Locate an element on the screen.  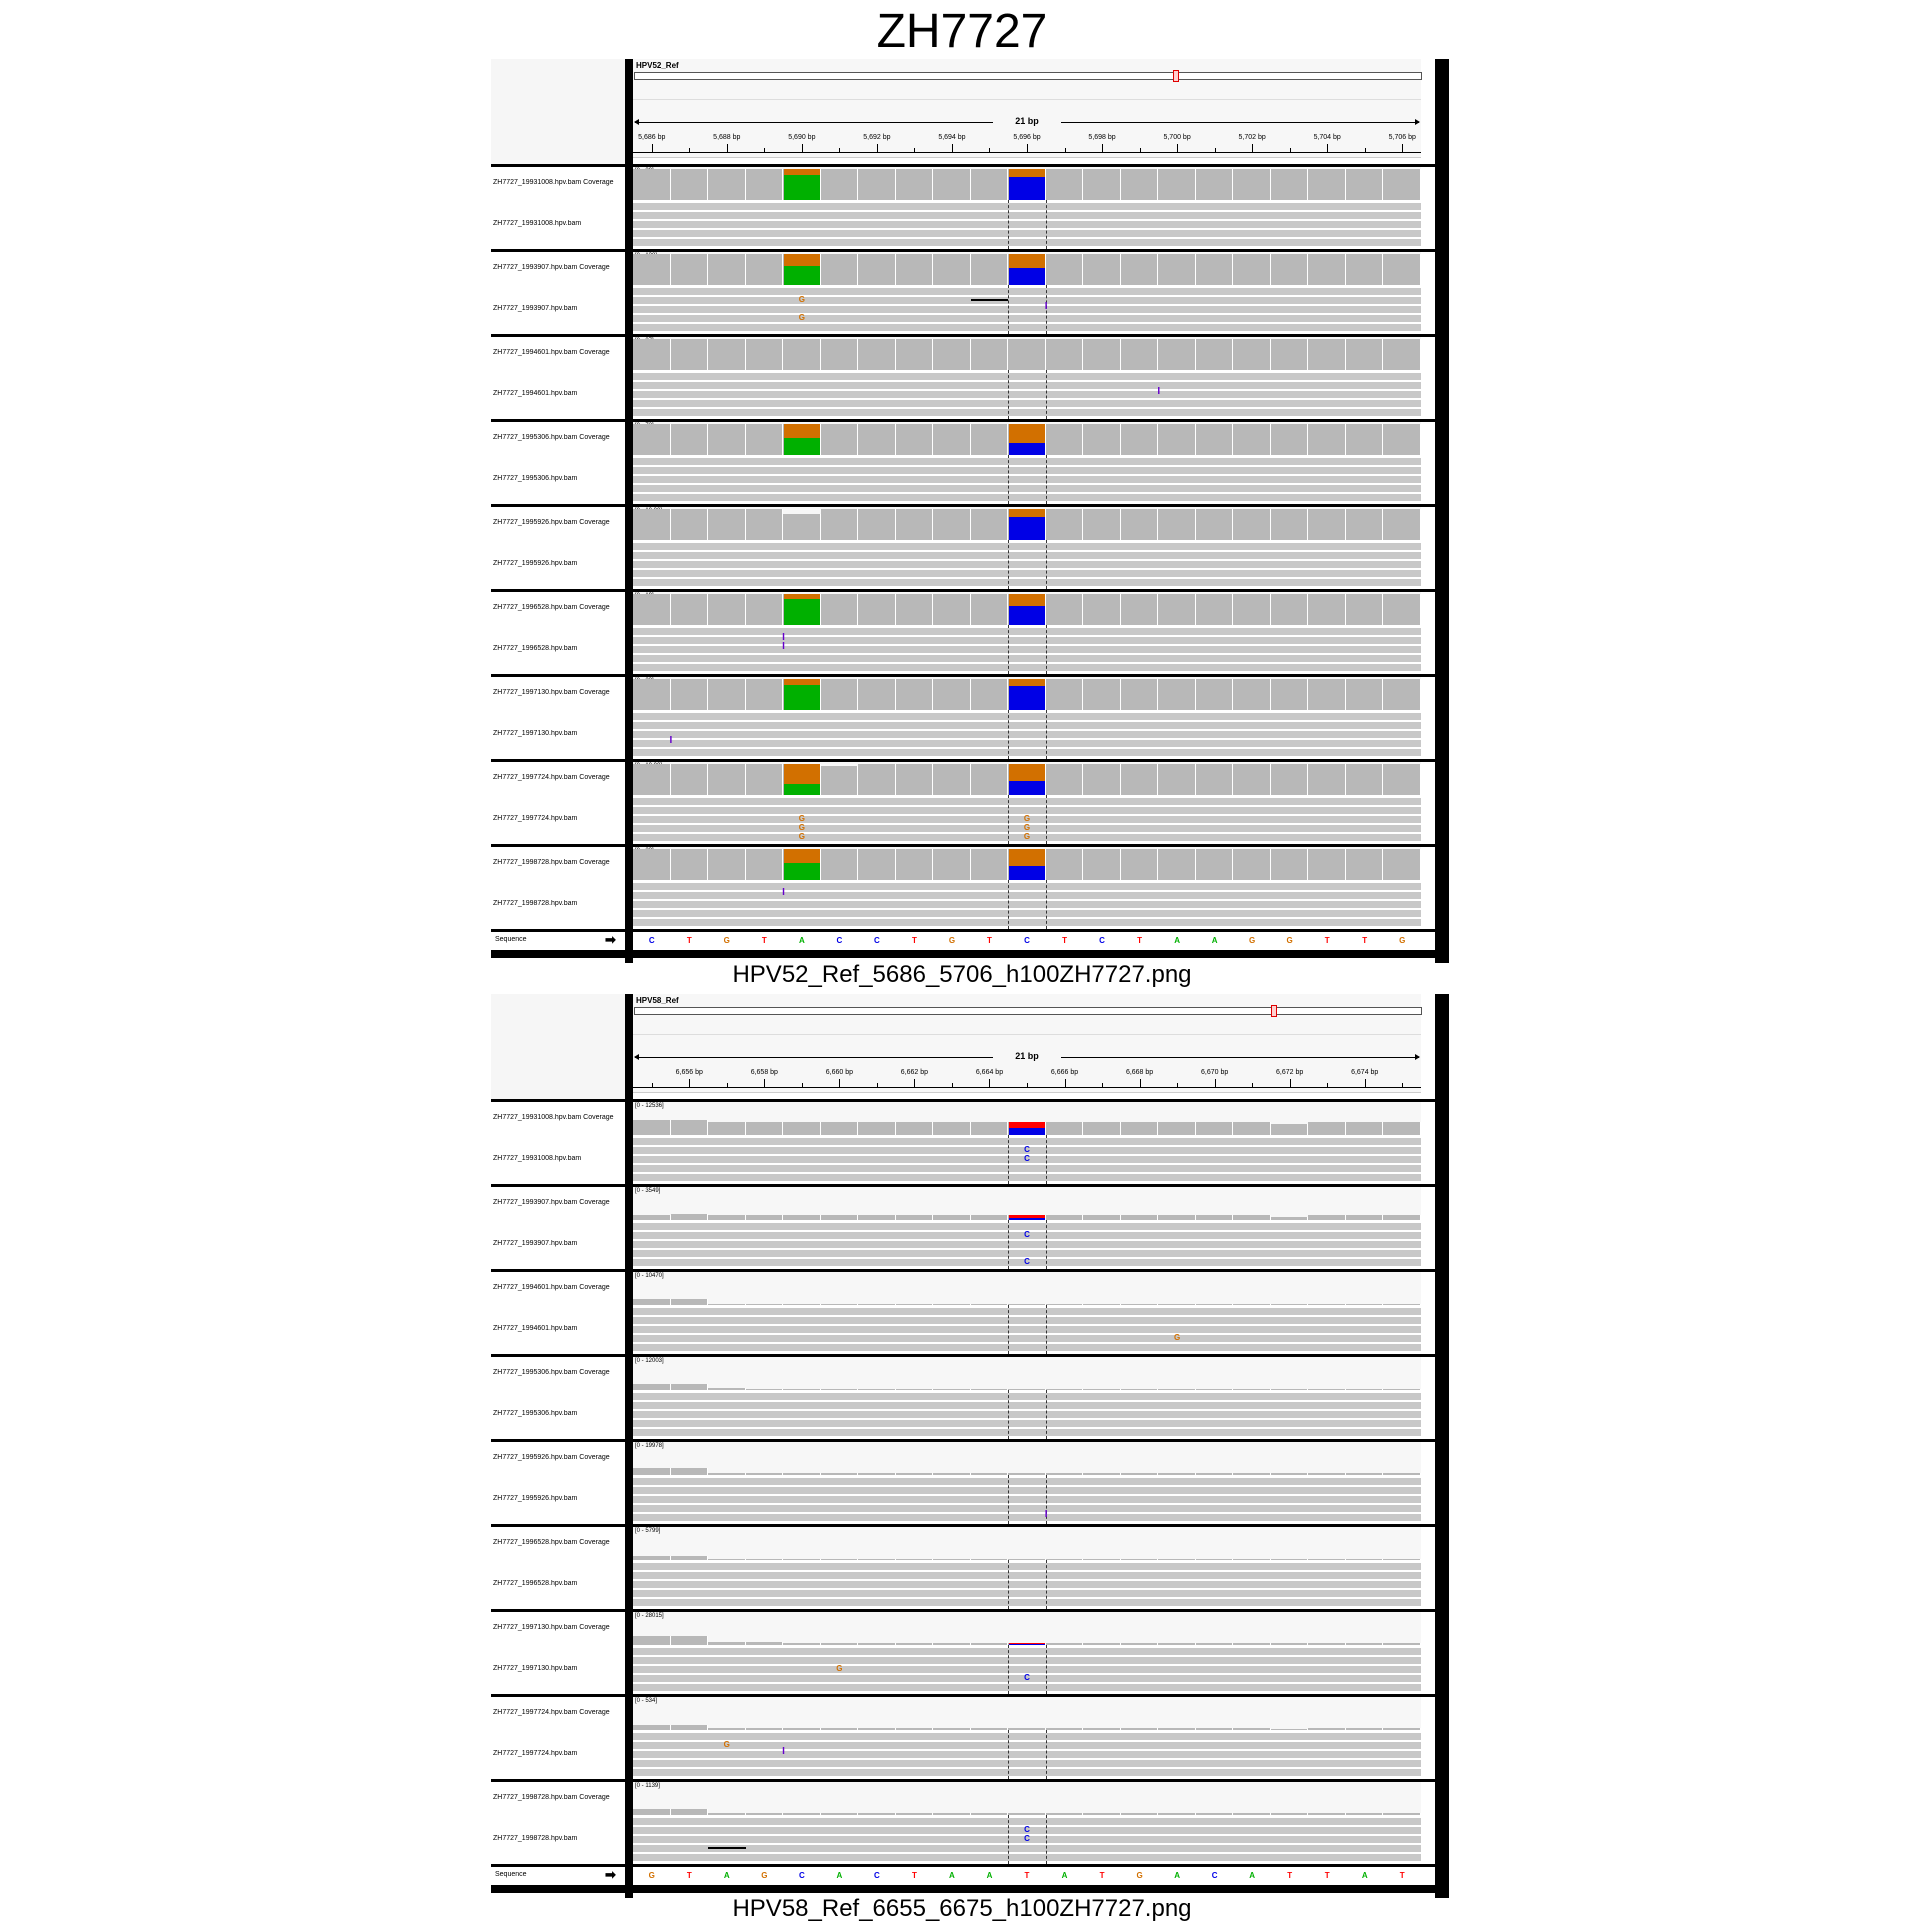
coverage-track-name: ZH7727_1996528.hpv.bam Coverage is located at coordinates (551, 607).